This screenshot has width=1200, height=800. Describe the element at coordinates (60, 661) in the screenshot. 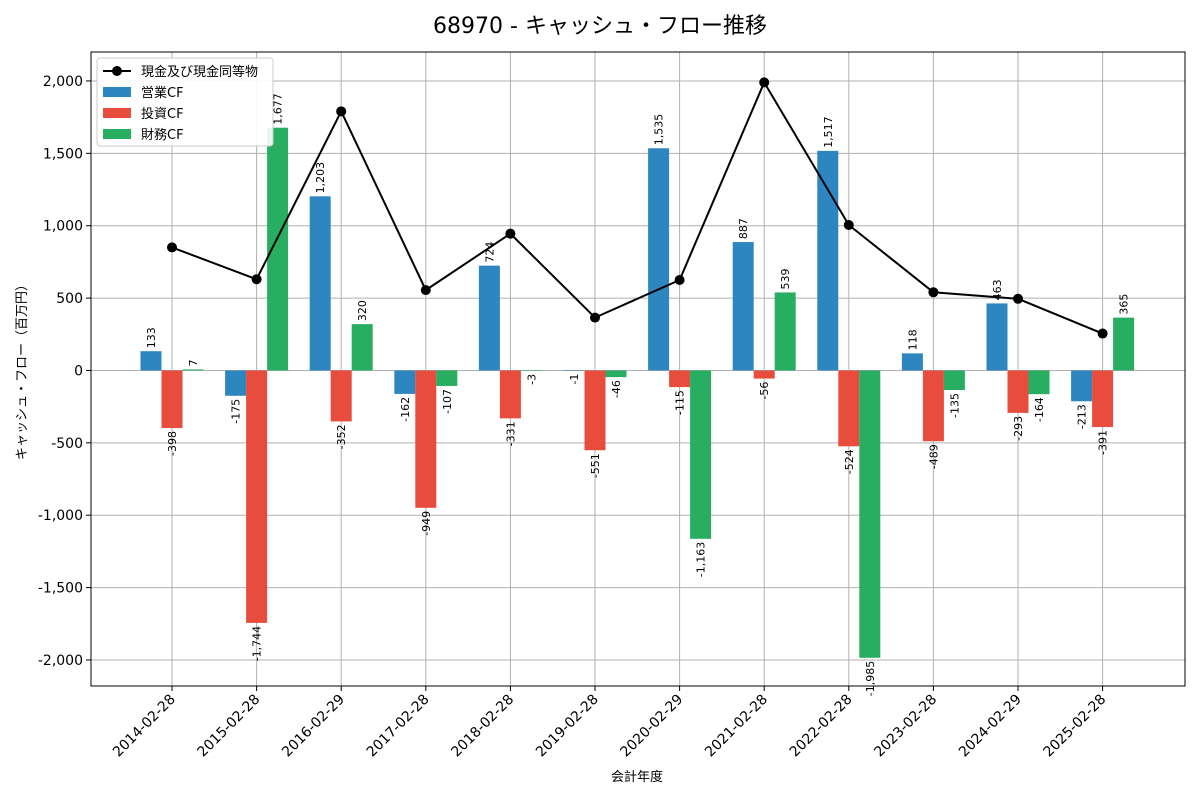

I see `y-tick-label: -2,000` at that location.